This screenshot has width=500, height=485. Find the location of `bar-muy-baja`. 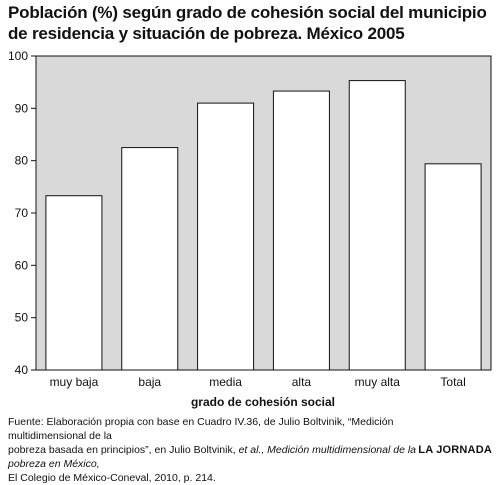

bar-muy-baja is located at coordinates (74, 283).